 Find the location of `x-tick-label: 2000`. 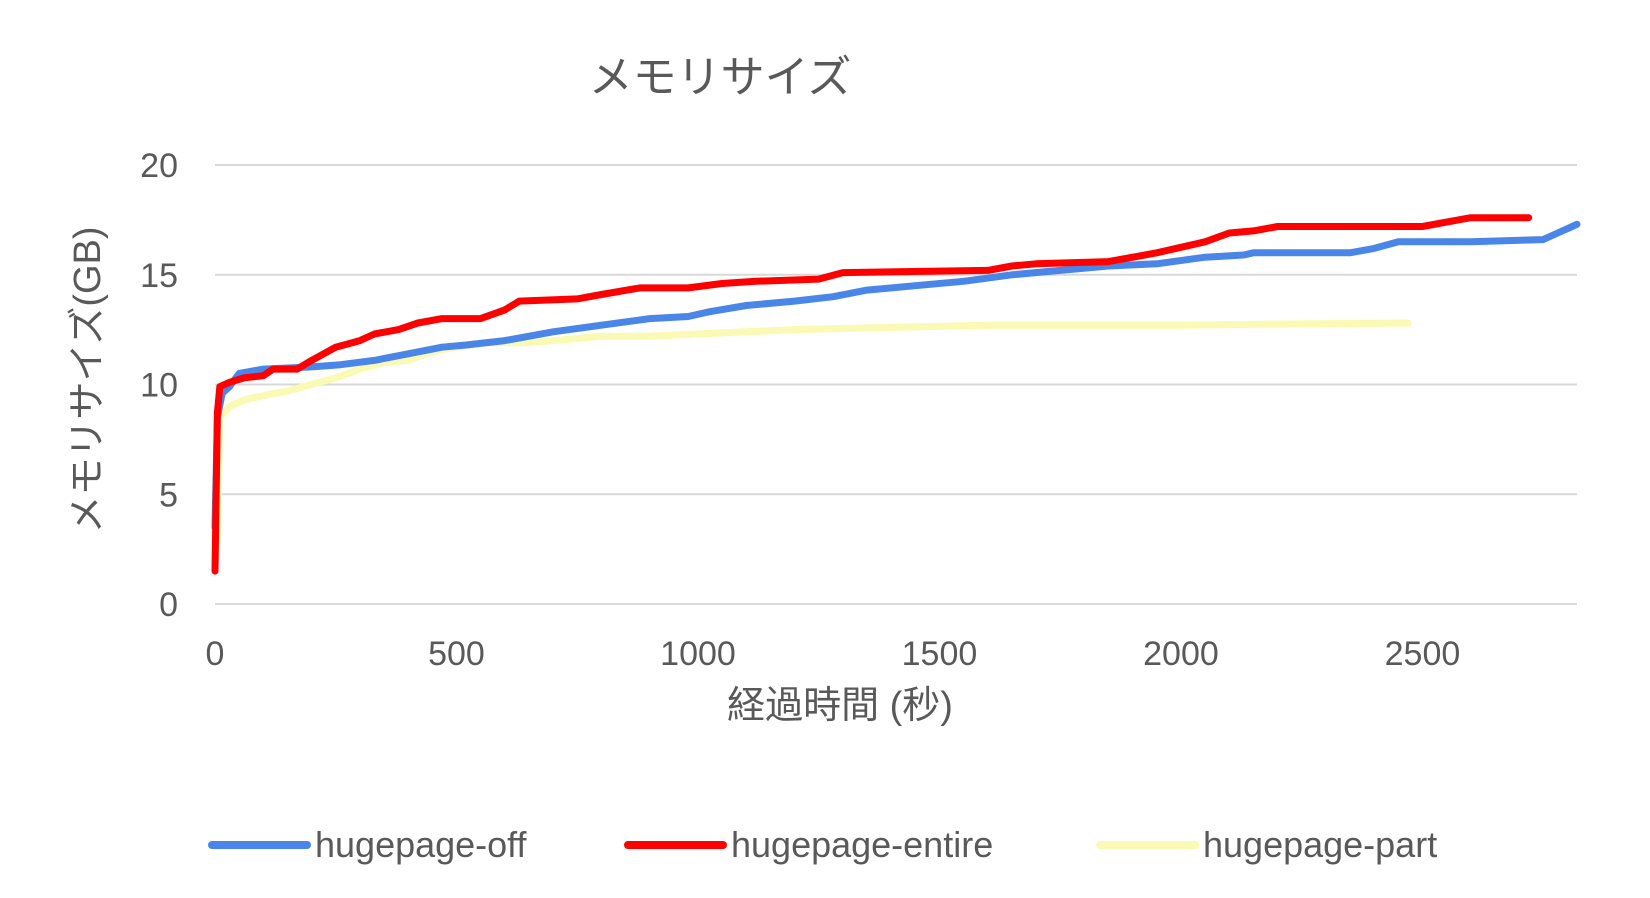

x-tick-label: 2000 is located at coordinates (1181, 654).